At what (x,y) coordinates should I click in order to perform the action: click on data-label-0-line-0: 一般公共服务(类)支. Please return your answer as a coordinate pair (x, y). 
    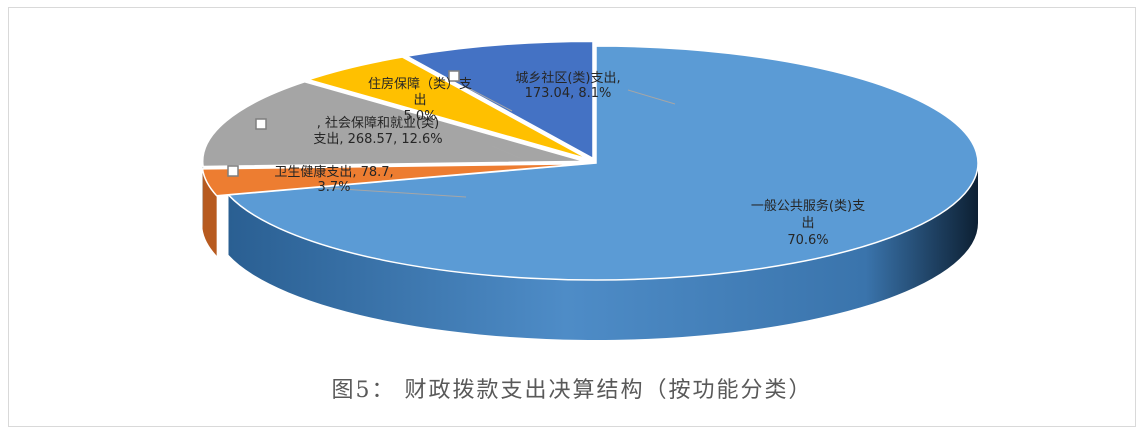
    Looking at the image, I should click on (808, 206).